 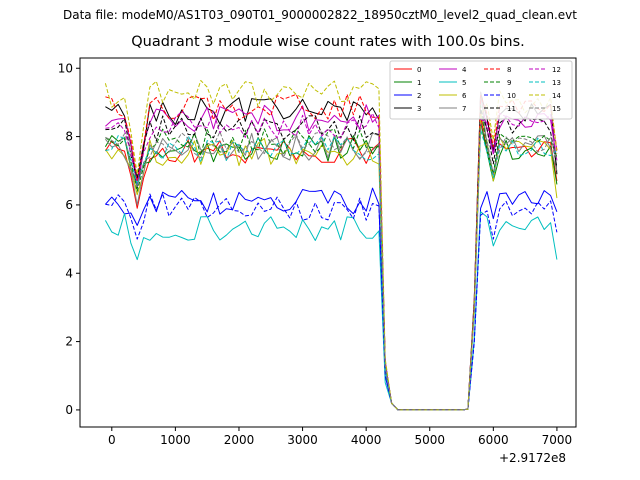 I want to click on legend-label-3: 3, so click(x=419, y=109).